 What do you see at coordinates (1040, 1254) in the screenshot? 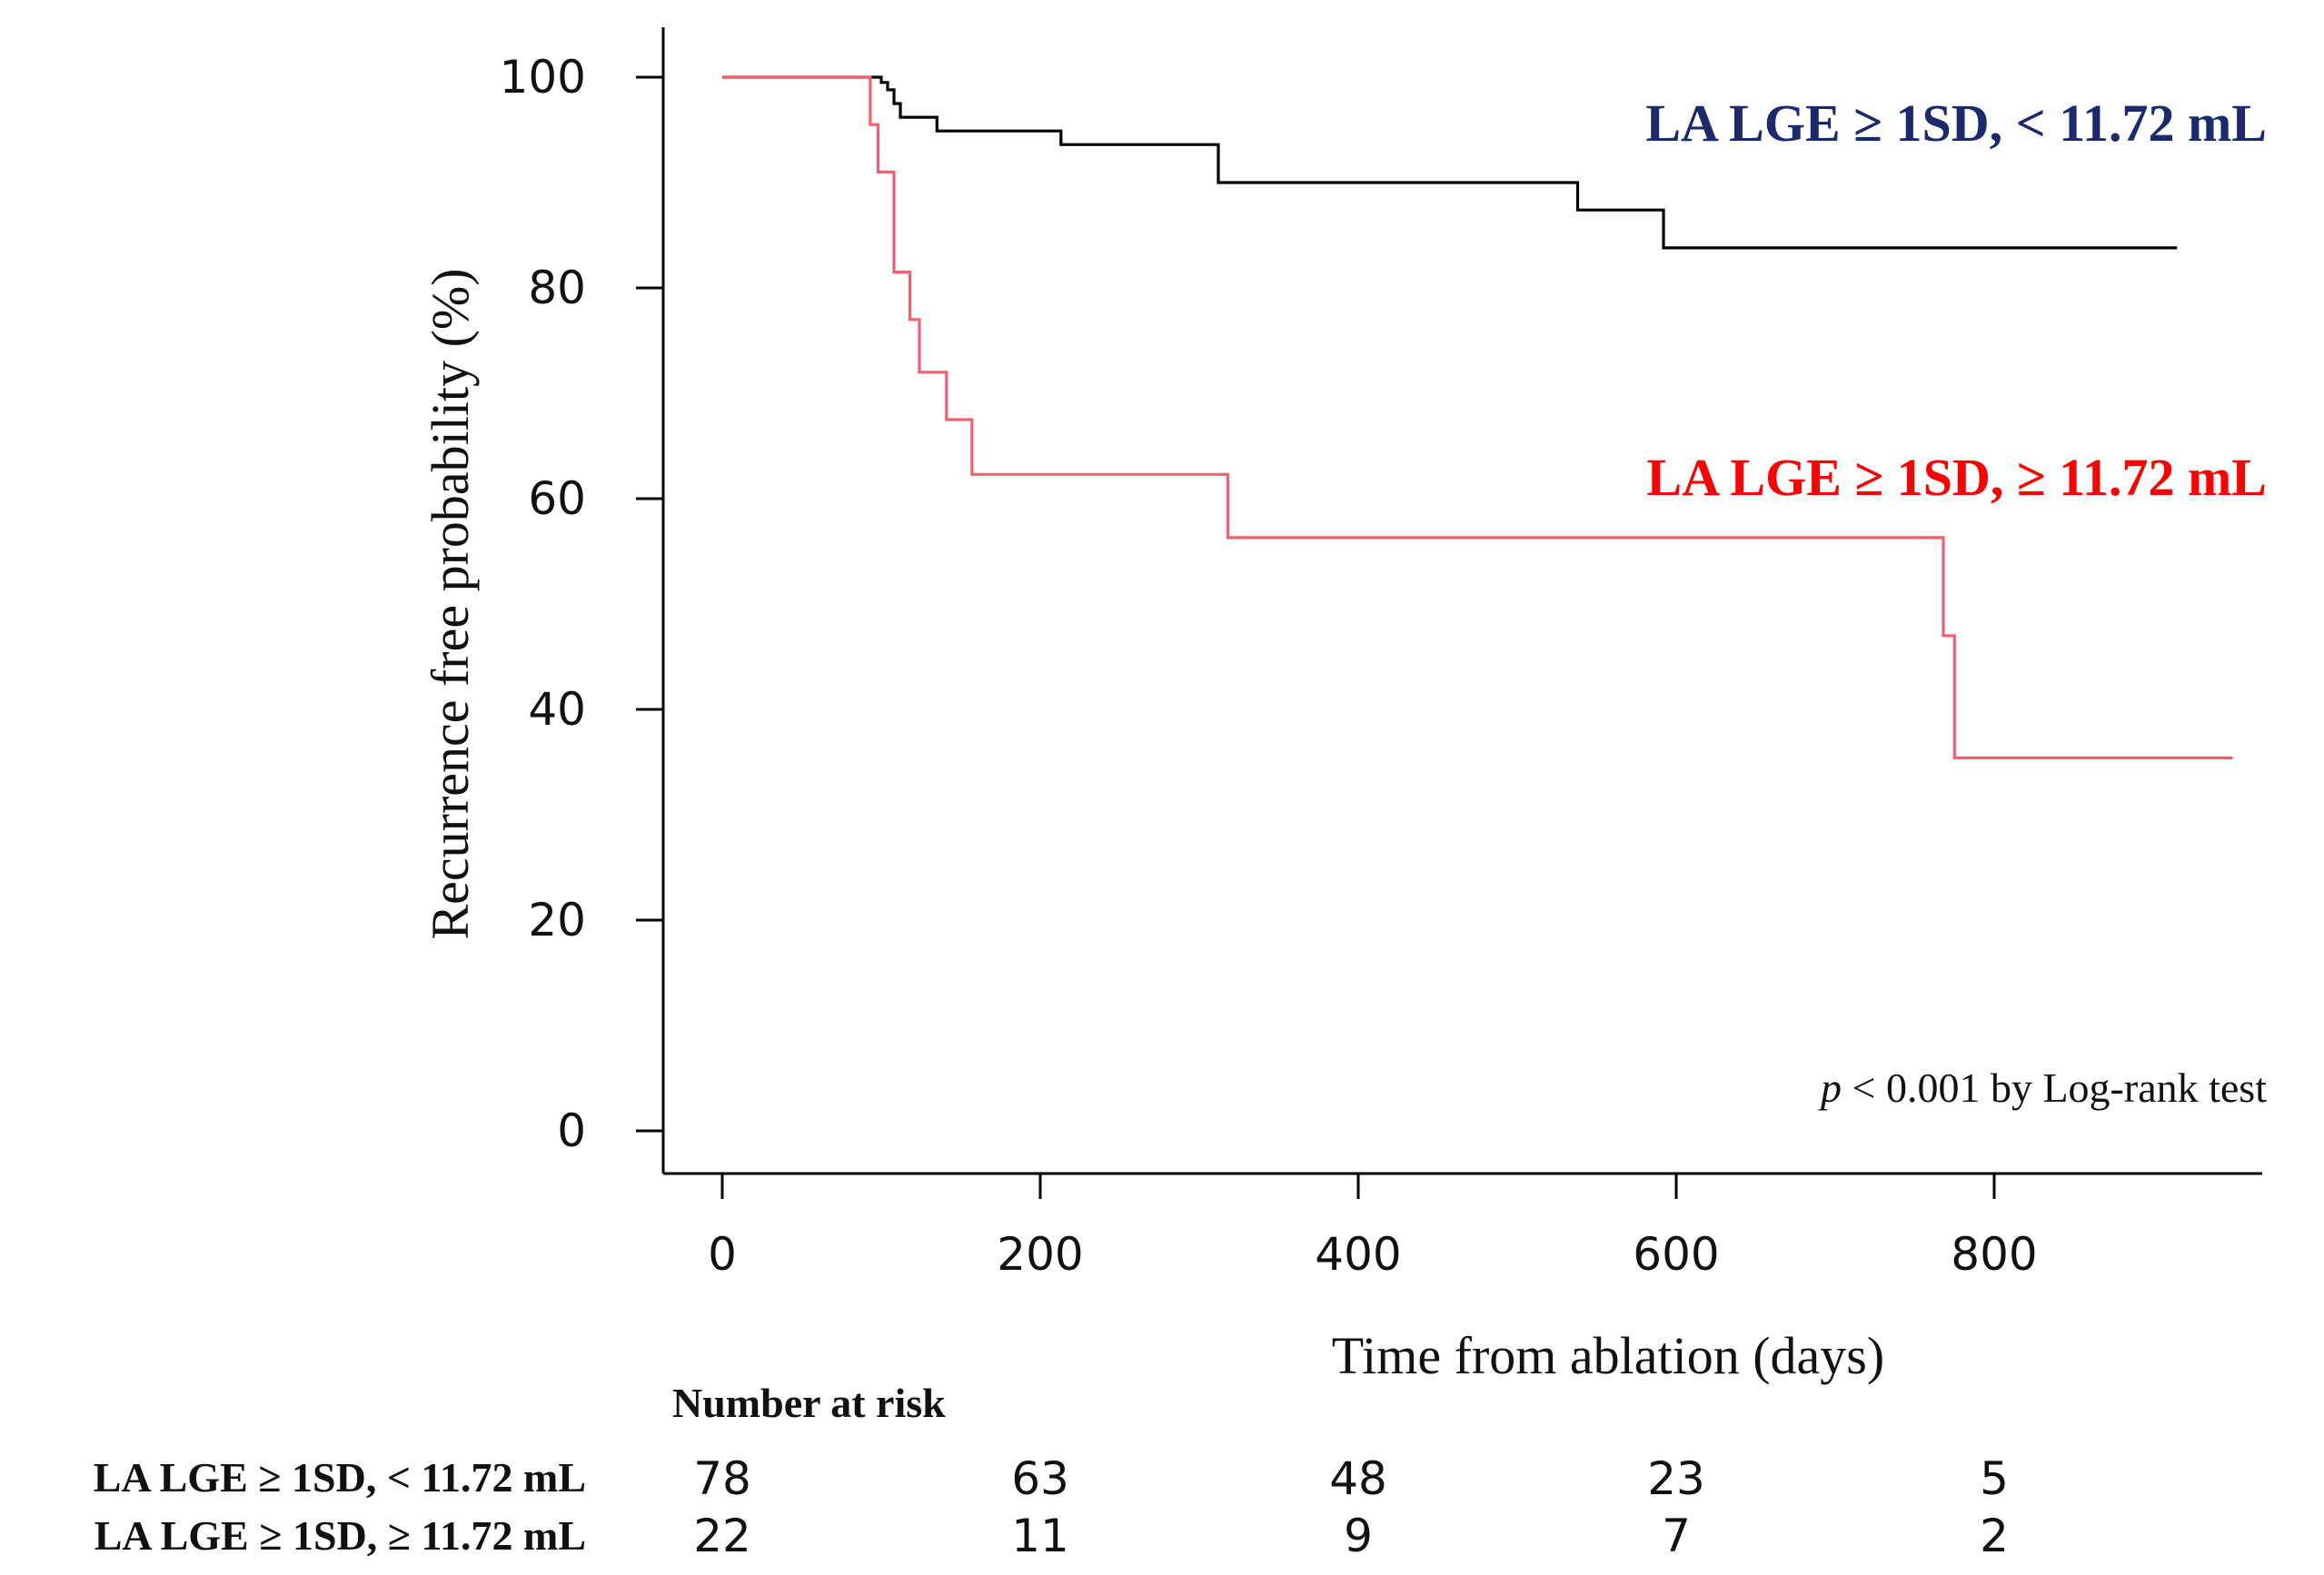
I see `x-tick-label-200: 200` at bounding box center [1040, 1254].